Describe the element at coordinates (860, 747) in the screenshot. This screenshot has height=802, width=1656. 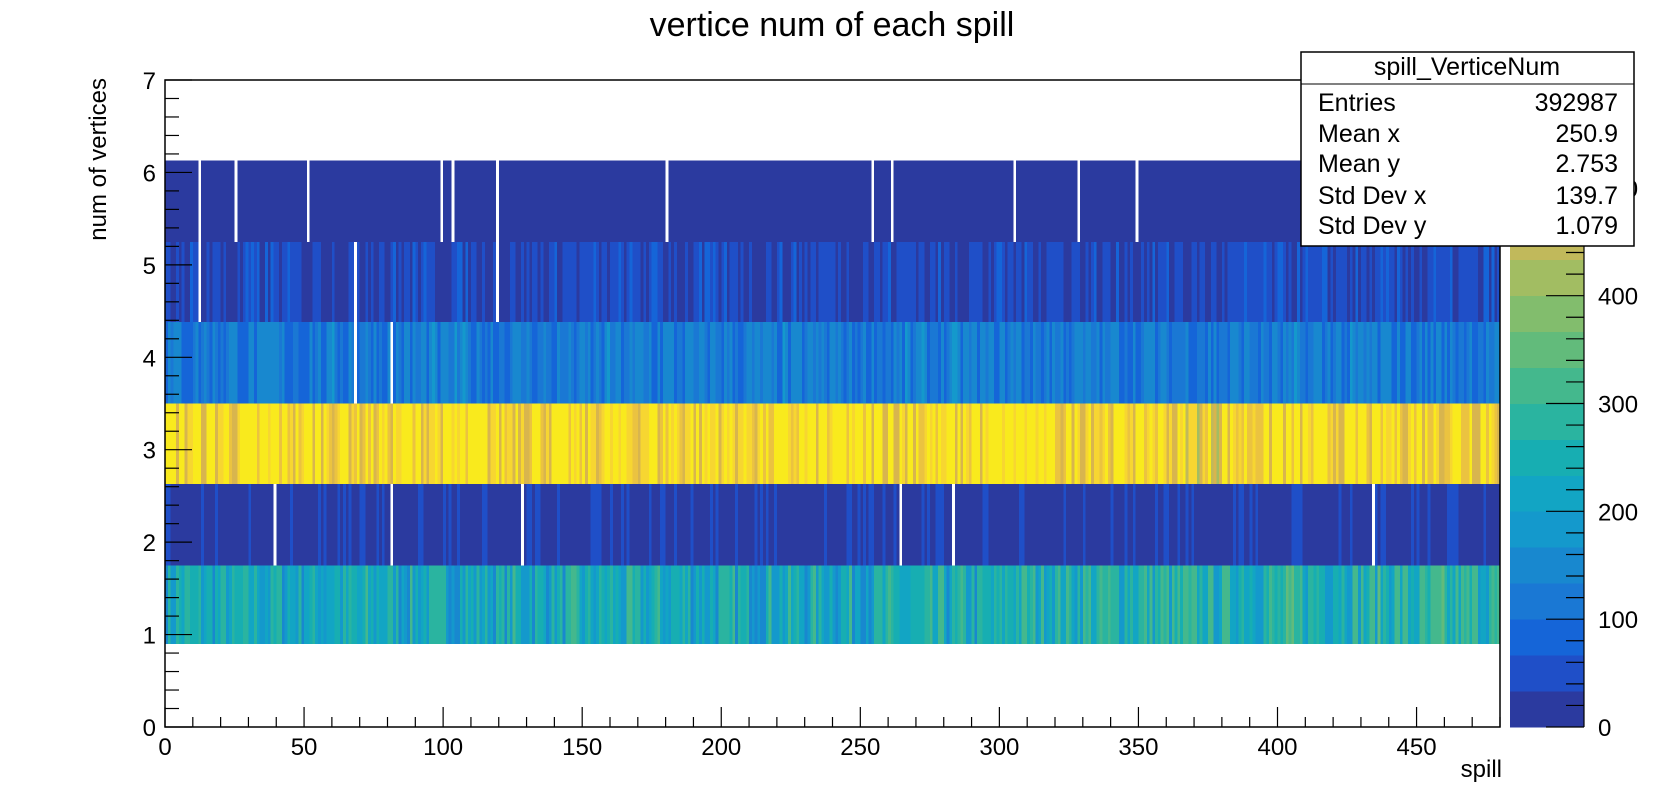
I see `x-tick-label: 250` at that location.